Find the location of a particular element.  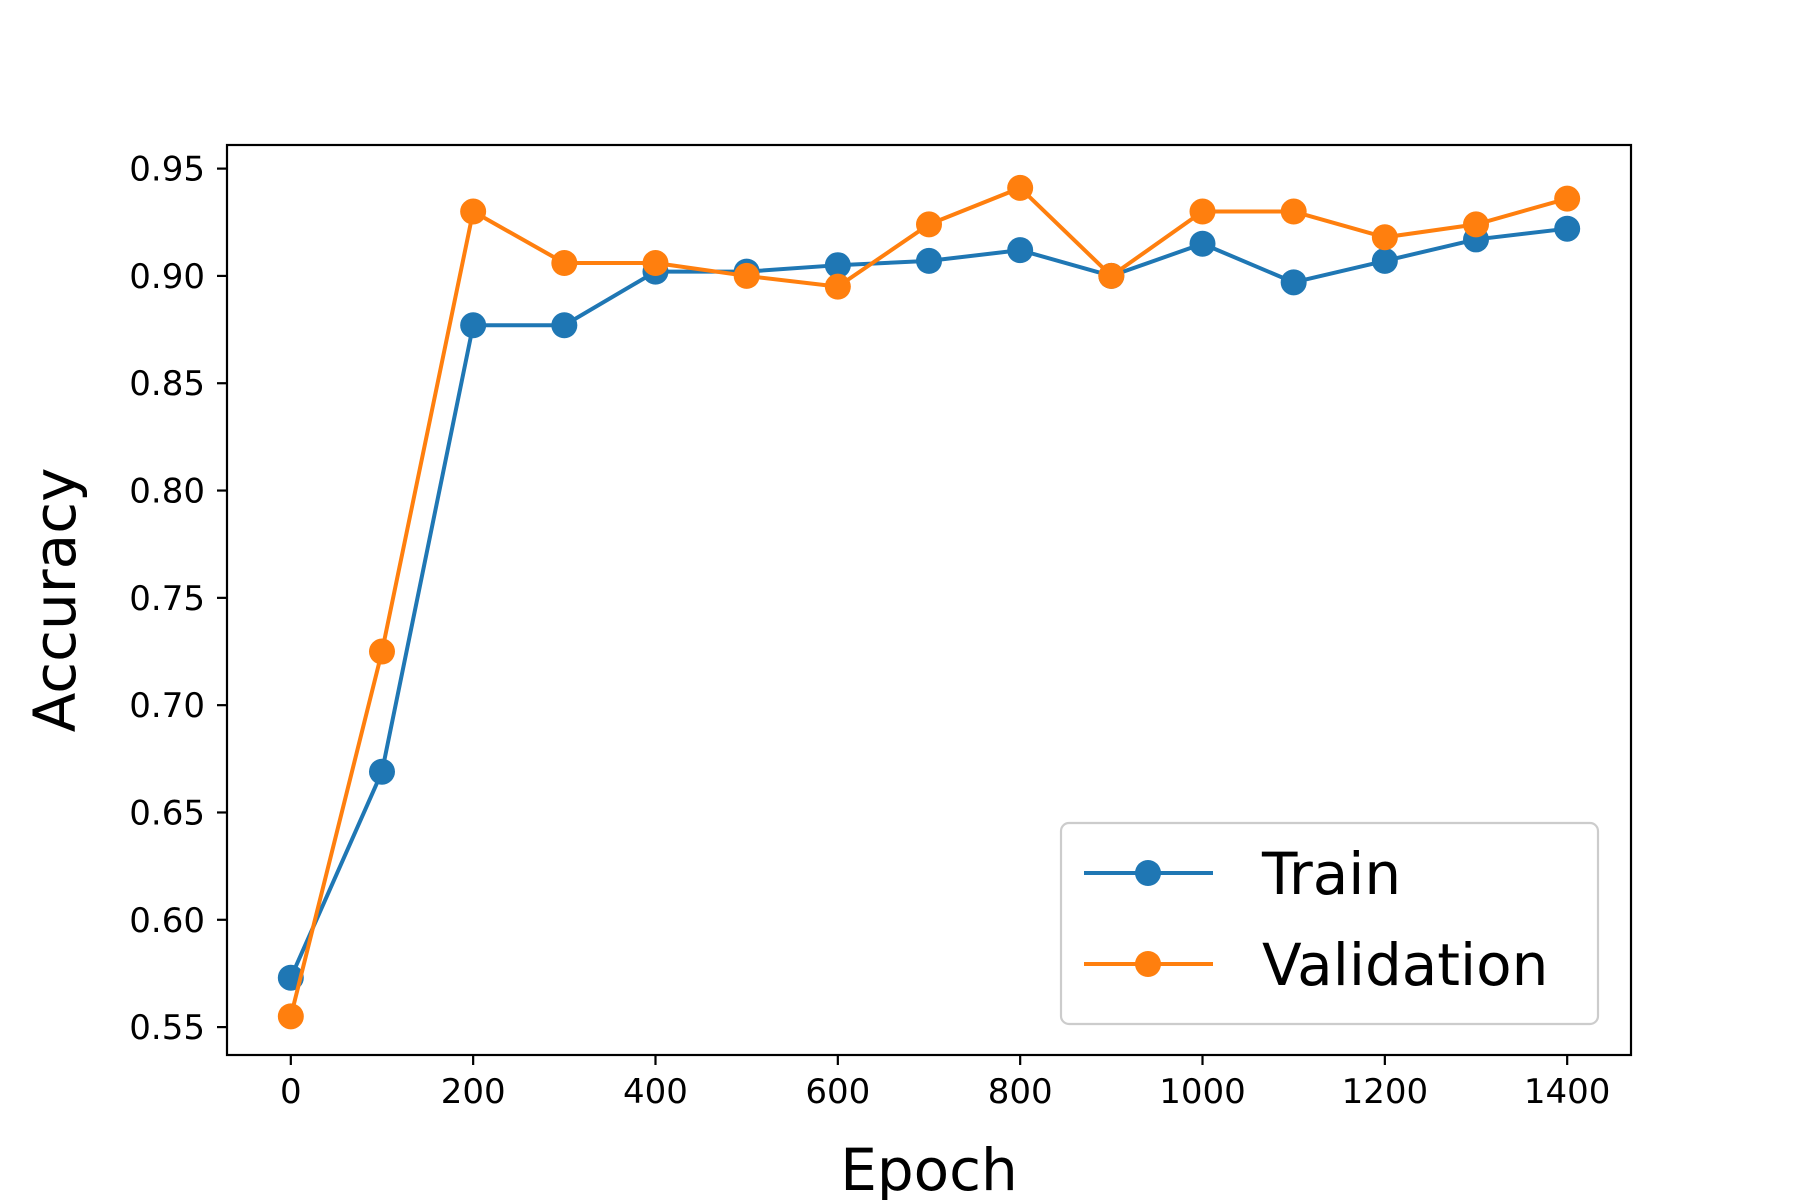

legend-label-validation: Validation is located at coordinates (1405, 965).